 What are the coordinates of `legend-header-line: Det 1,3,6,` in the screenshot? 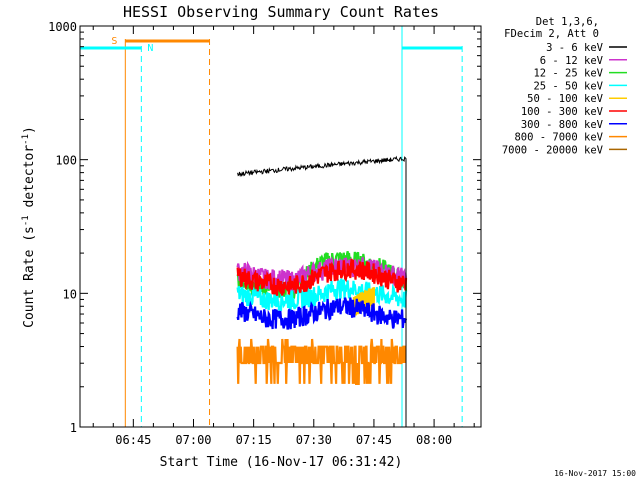 It's located at (567, 22).